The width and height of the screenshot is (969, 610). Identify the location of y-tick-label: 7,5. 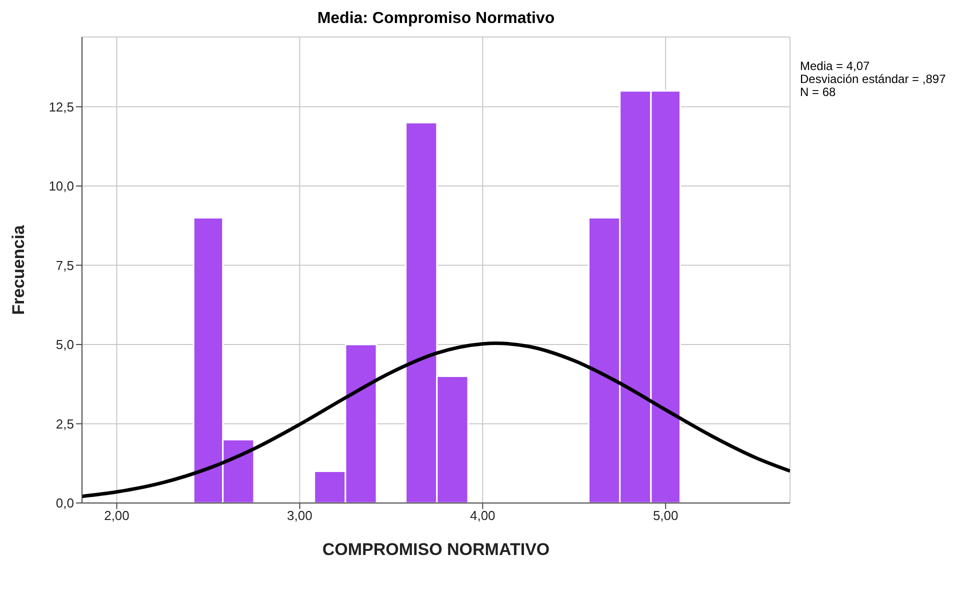
(65, 265).